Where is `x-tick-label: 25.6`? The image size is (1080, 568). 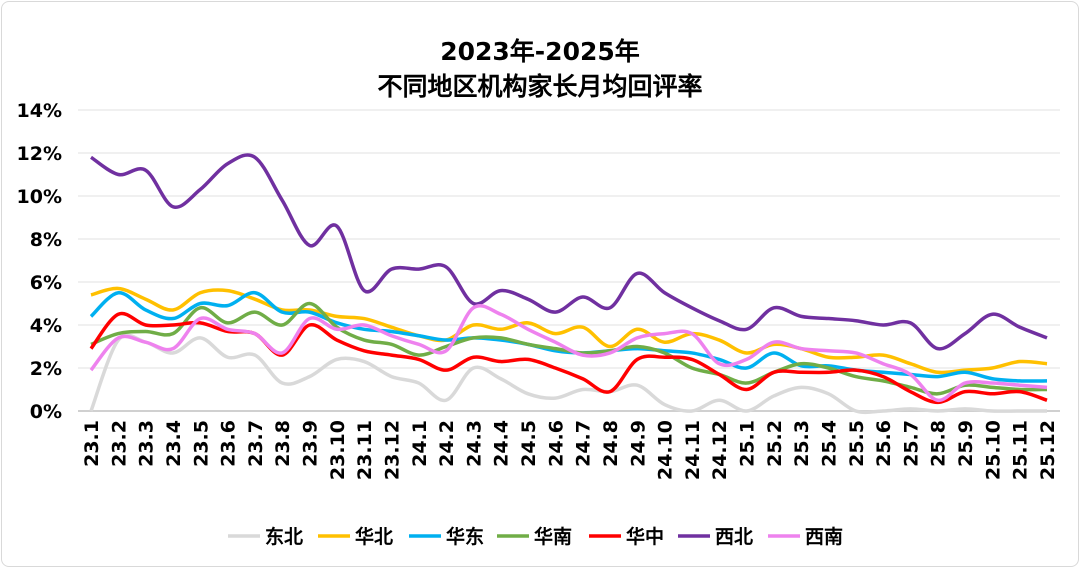
x-tick-label: 25.6 is located at coordinates (884, 443).